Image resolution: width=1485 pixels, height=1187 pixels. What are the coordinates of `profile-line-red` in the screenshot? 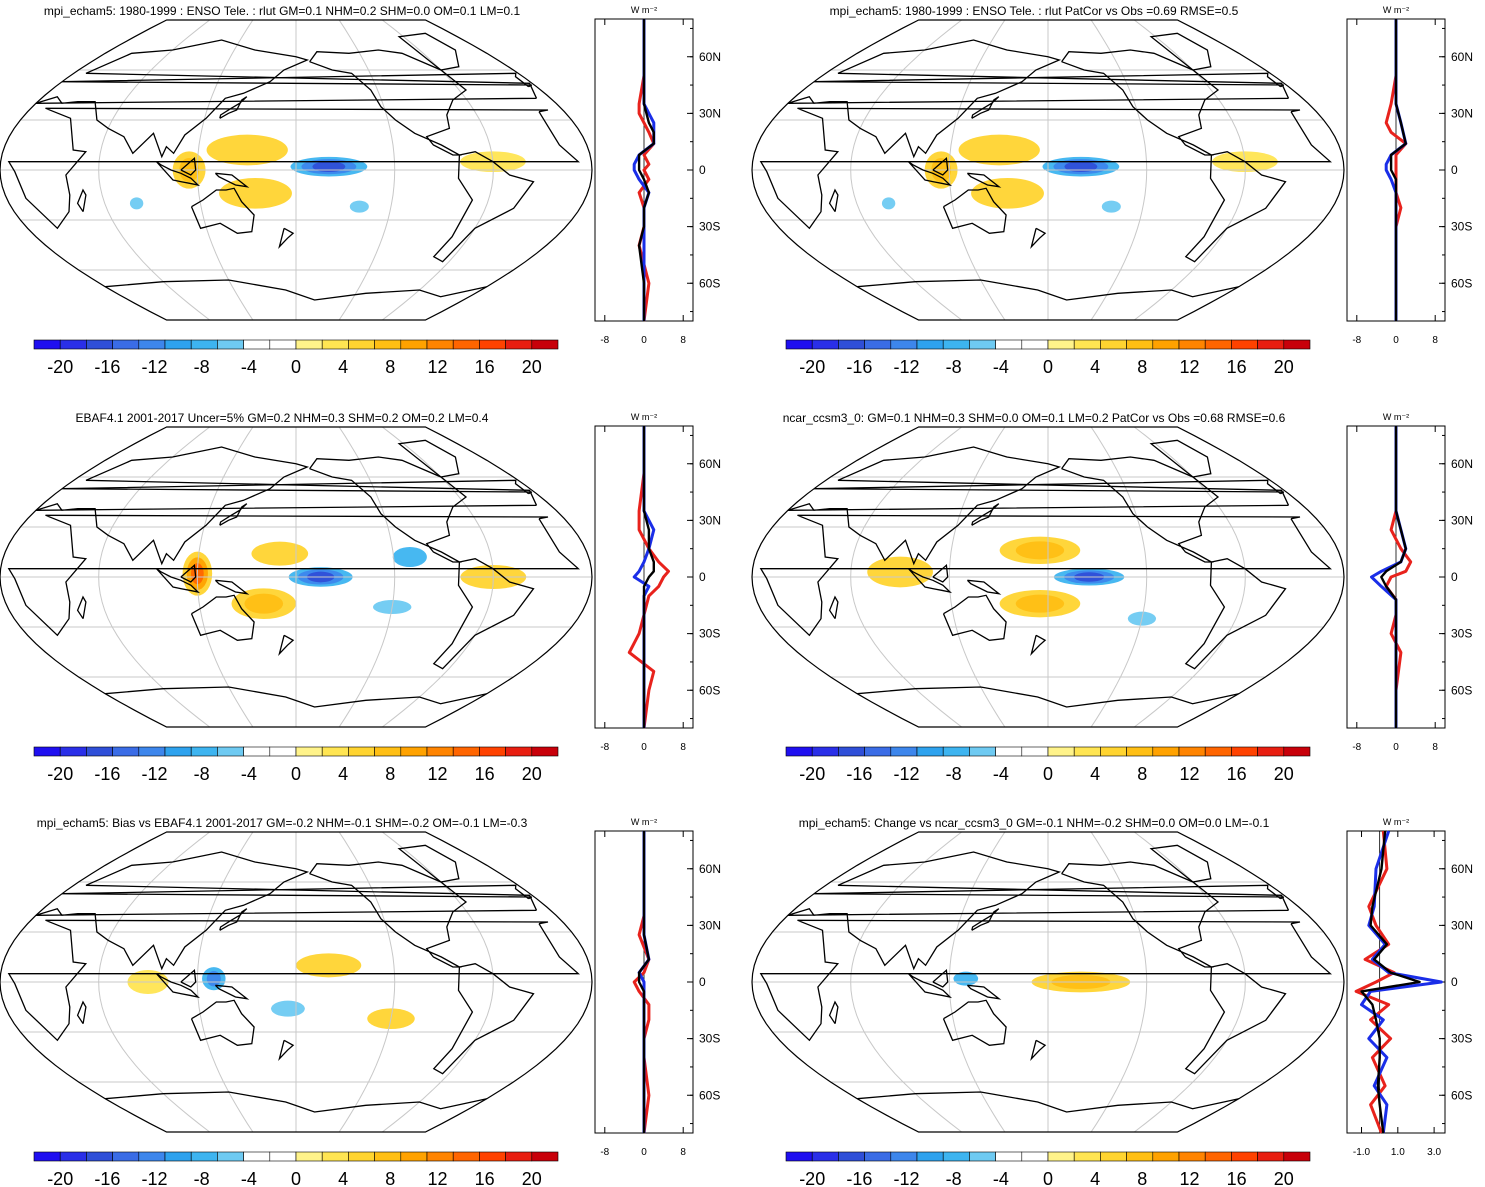 It's located at (1398, 577).